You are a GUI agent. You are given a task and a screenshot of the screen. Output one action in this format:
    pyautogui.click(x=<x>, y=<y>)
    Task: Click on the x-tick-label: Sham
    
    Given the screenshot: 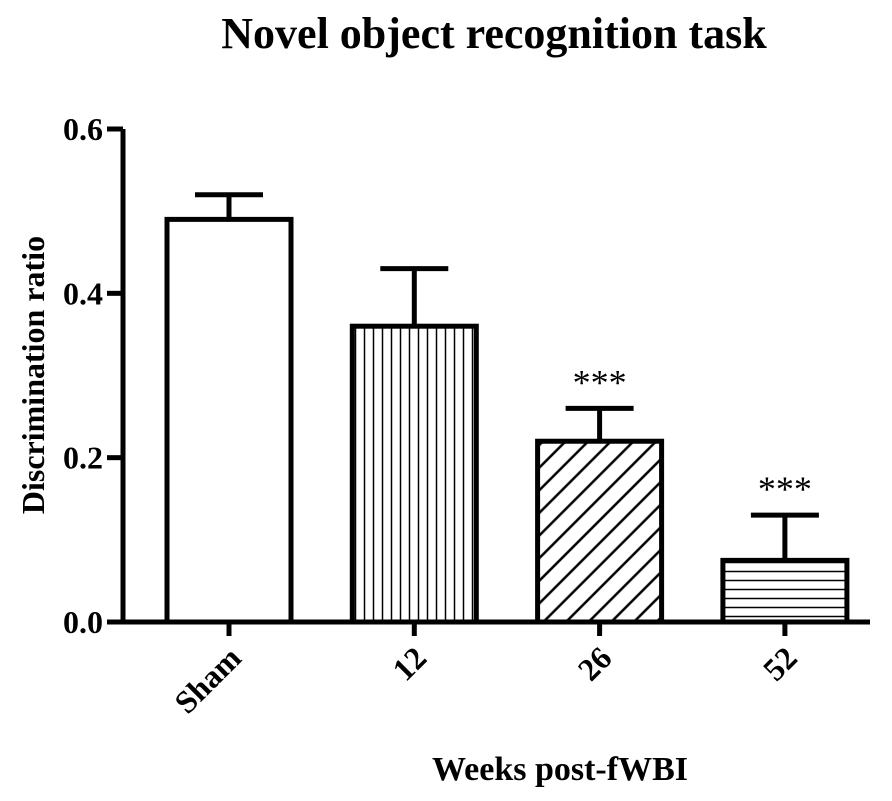 What is the action you would take?
    pyautogui.click(x=207, y=679)
    